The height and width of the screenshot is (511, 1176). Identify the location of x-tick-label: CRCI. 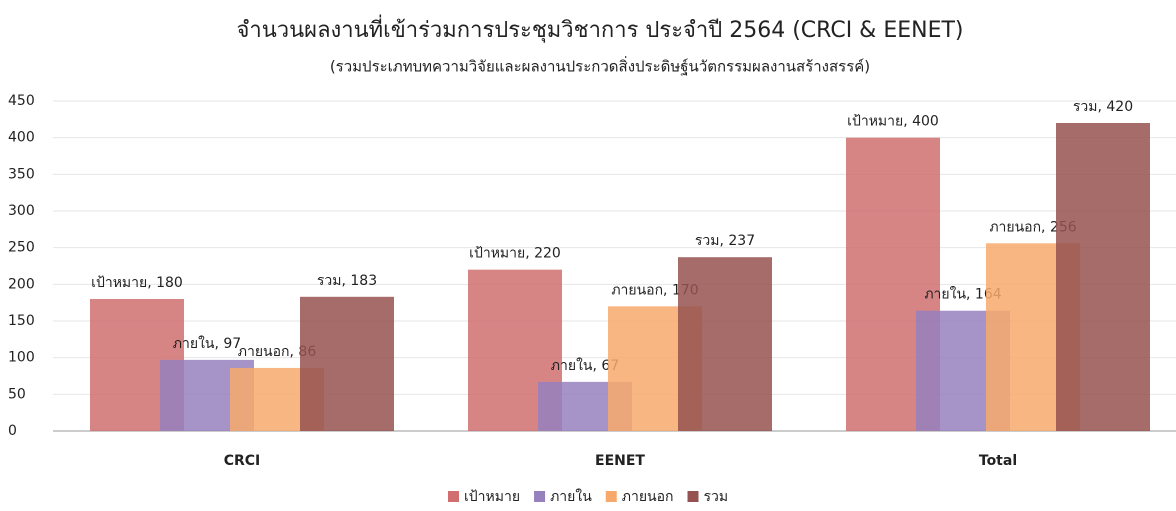
(242, 461).